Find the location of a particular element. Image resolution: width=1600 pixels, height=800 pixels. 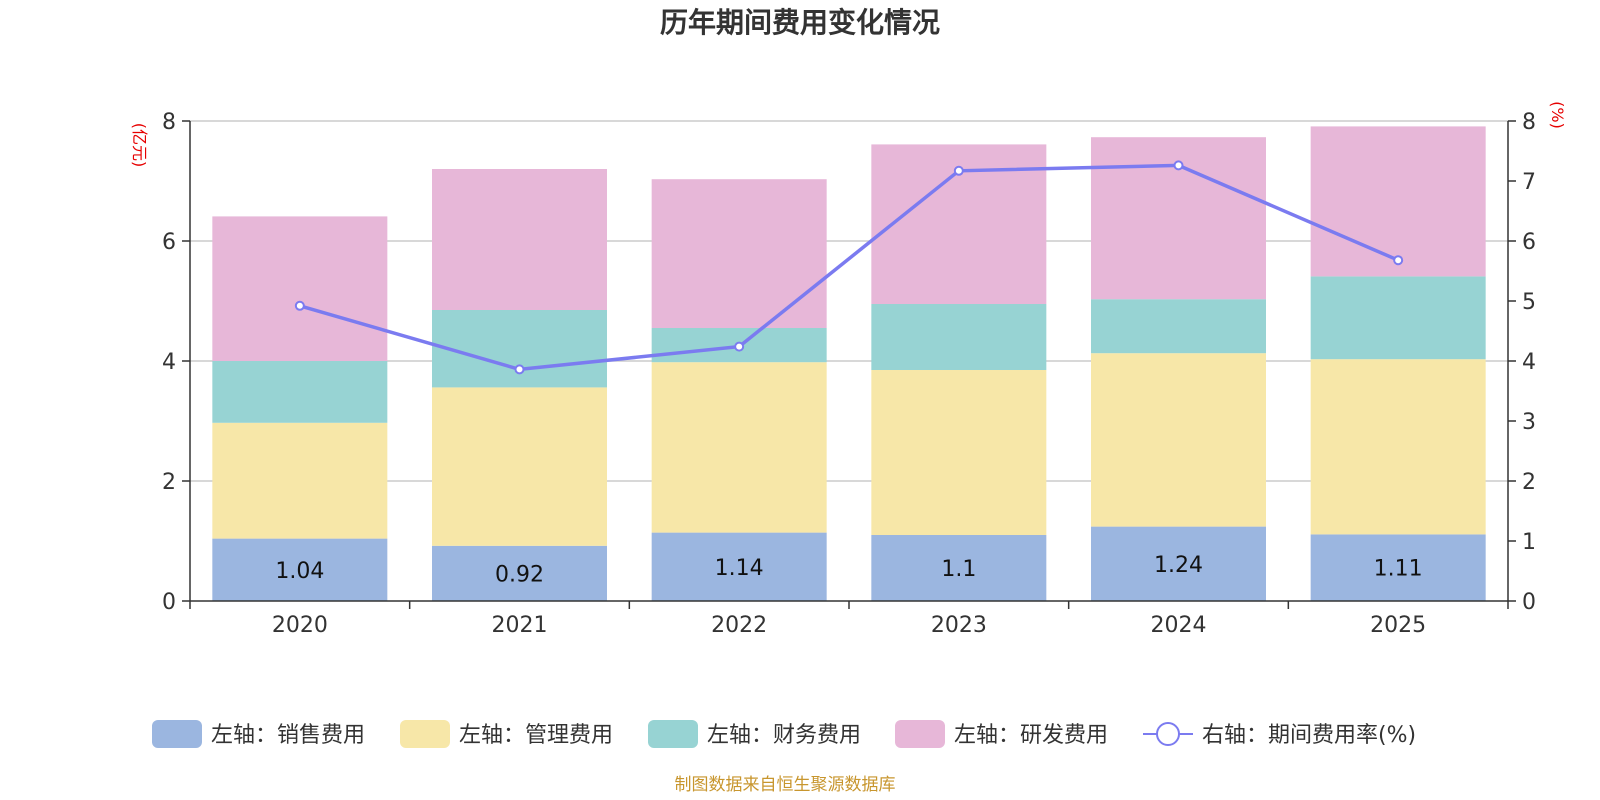

data-label-2023: 1.1 is located at coordinates (958, 569).